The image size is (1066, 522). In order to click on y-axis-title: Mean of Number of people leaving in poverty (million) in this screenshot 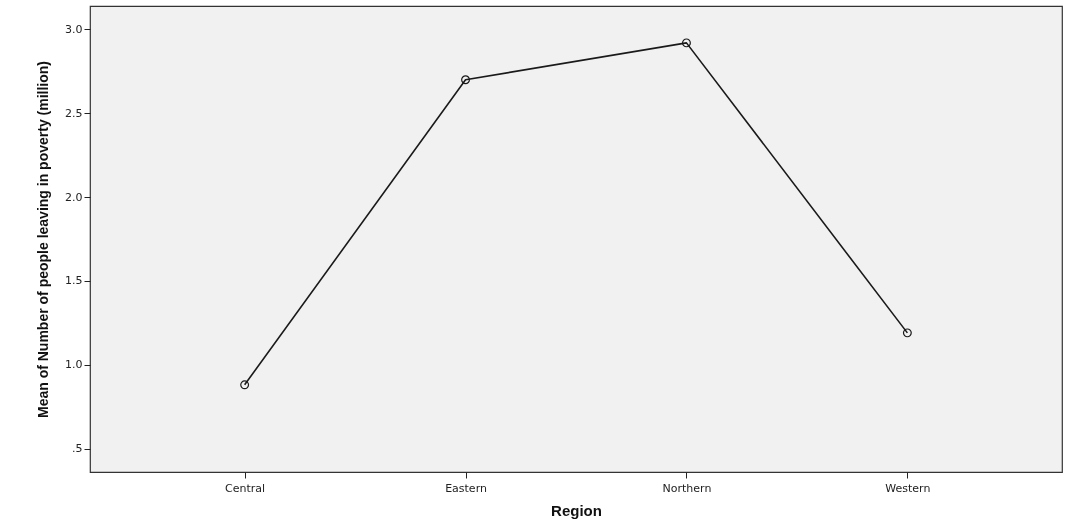, I will do `click(43, 239)`.